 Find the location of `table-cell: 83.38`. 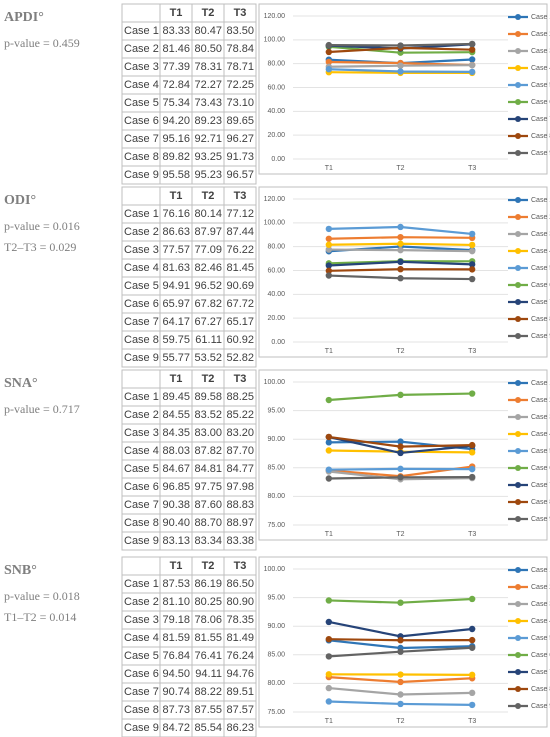

table-cell: 83.38 is located at coordinates (240, 541).